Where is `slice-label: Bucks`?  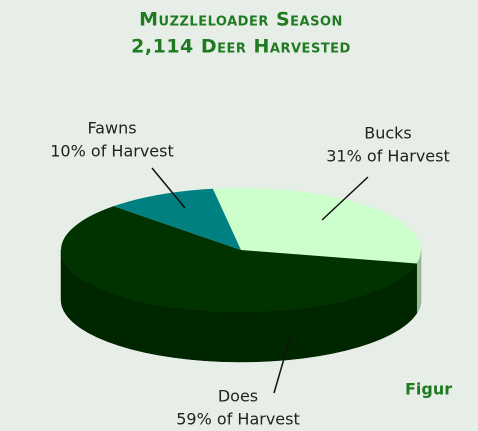
slice-label: Bucks is located at coordinates (388, 133).